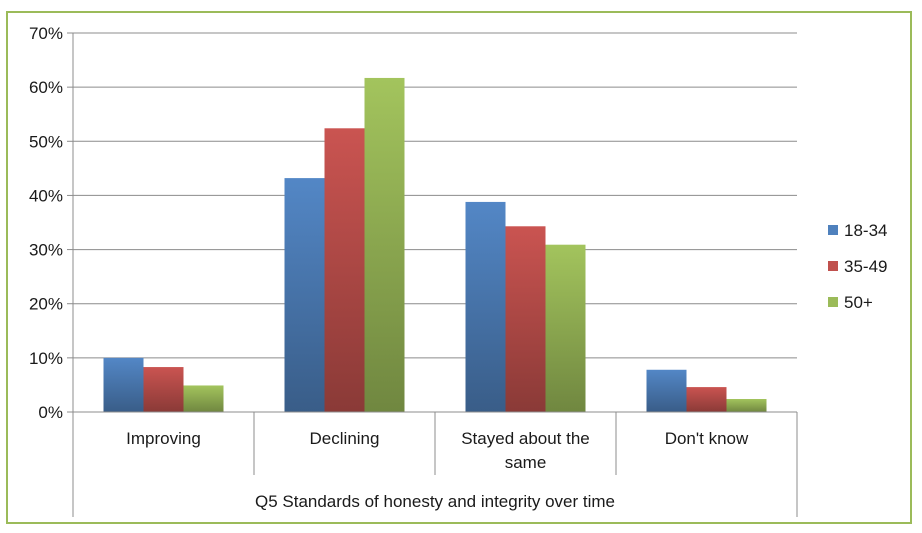  I want to click on y-tick-labels: 0% 10% 20% 30% 40% 50% 60% 70%, so click(46, 223).